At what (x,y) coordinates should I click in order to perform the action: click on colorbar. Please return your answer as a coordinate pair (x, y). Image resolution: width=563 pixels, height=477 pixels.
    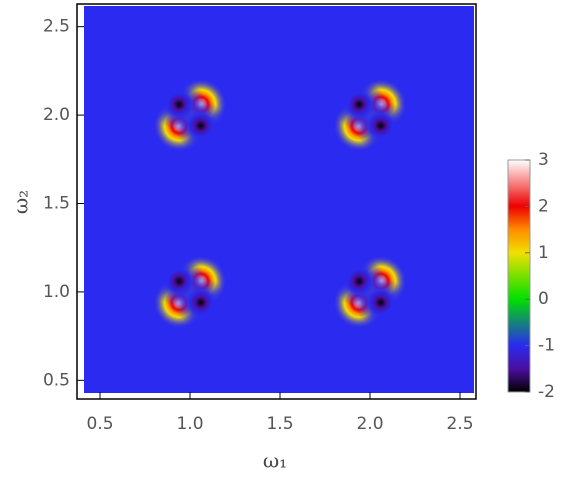
    Looking at the image, I should click on (519, 276).